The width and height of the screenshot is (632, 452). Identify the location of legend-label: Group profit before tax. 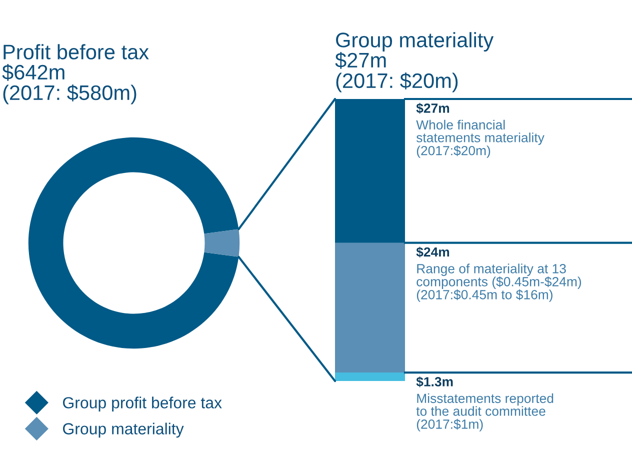
(142, 404).